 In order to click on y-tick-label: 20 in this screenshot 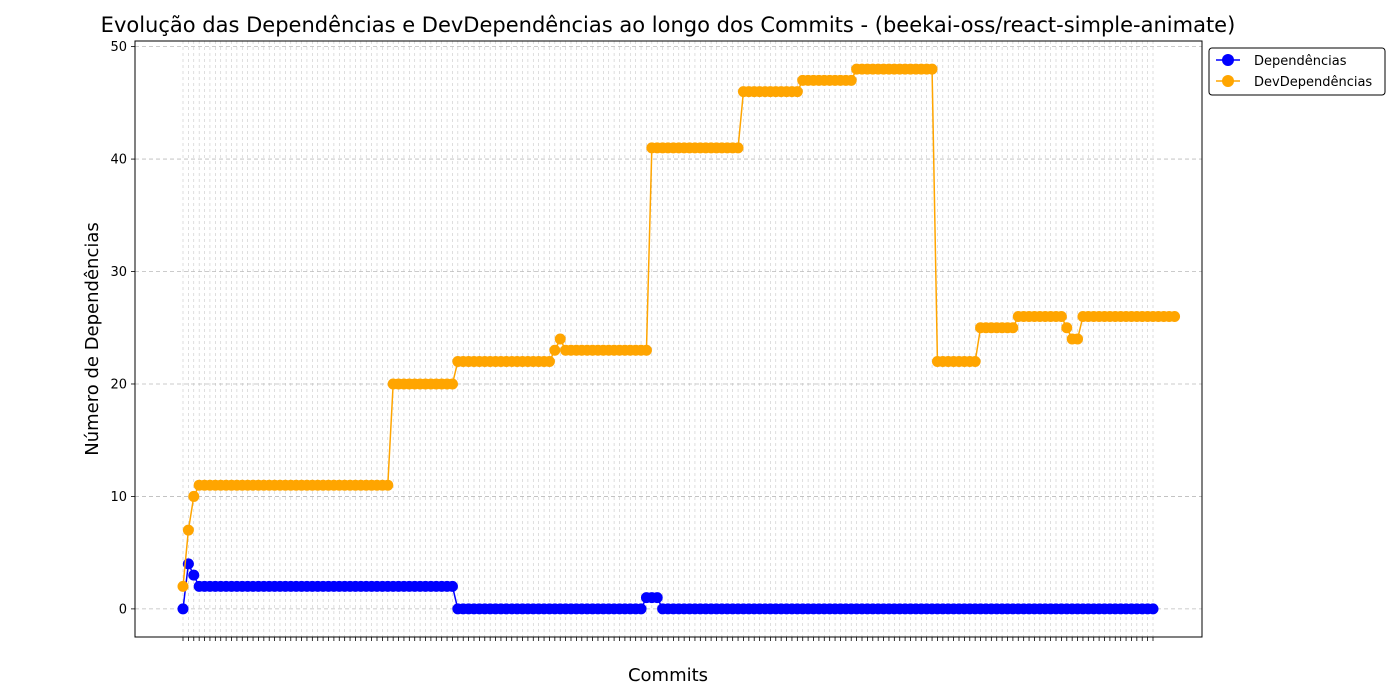, I will do `click(118, 384)`.